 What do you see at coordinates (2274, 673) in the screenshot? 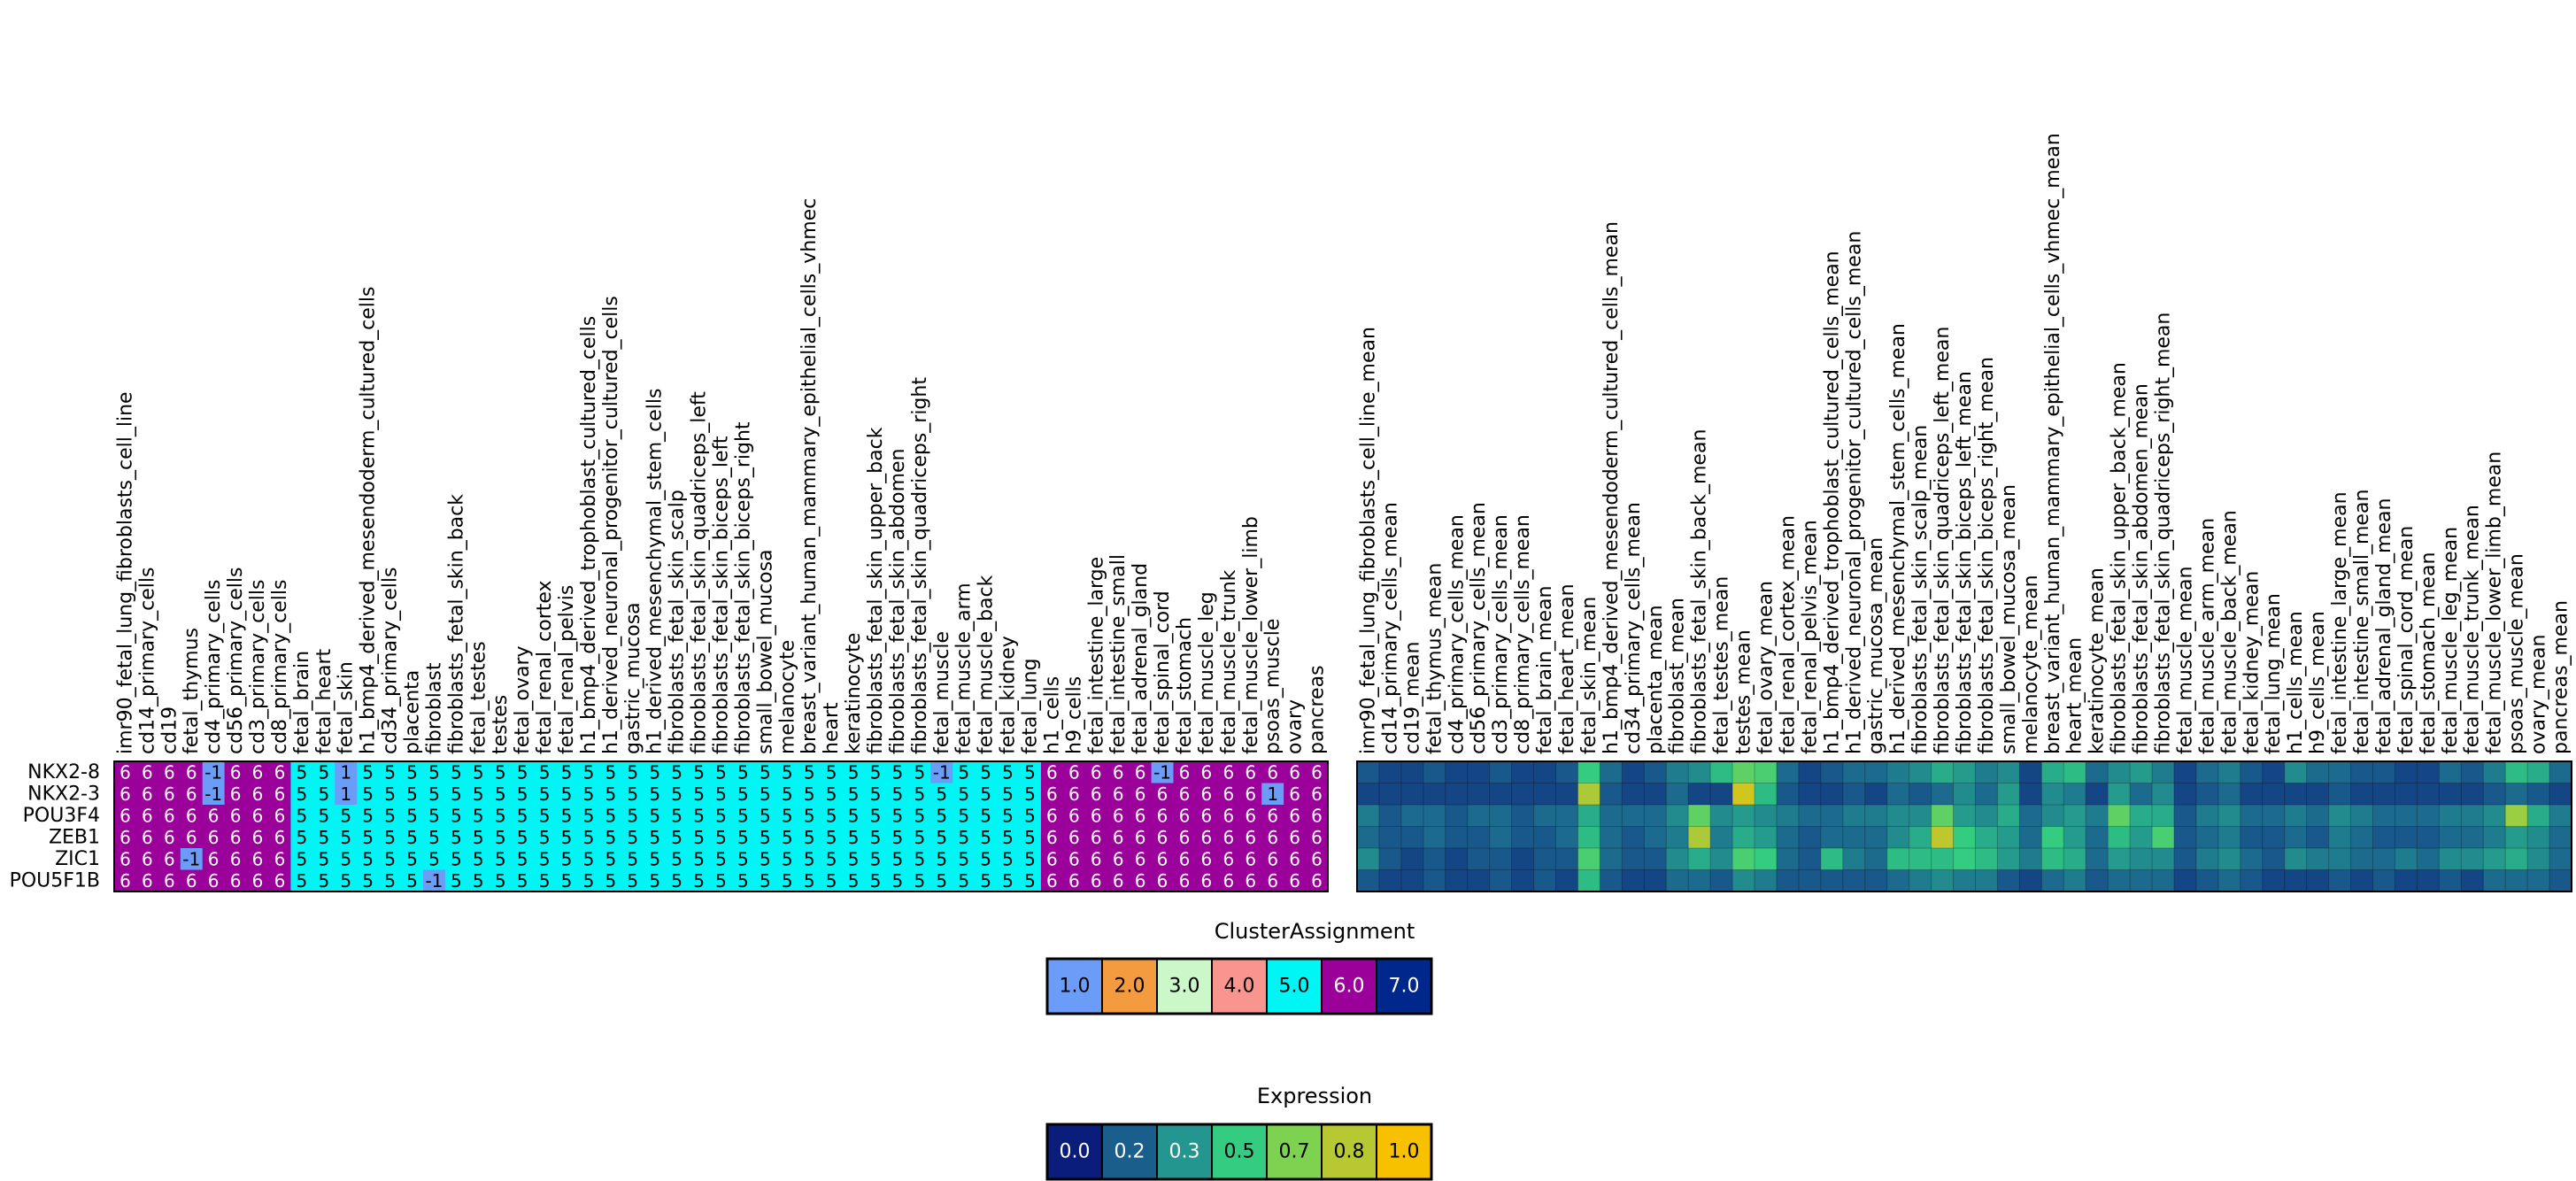
I see `column-label: fetal_lung_mean` at bounding box center [2274, 673].